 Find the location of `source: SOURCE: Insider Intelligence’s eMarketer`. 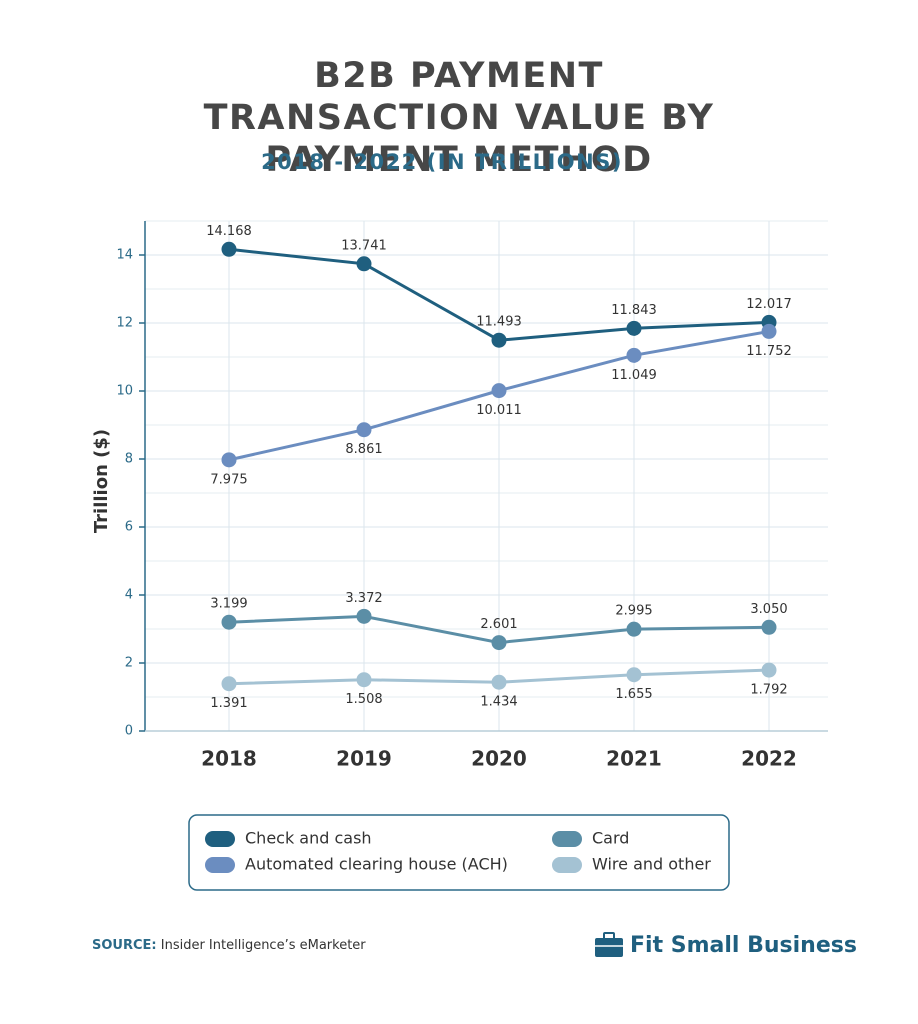

source: SOURCE: Insider Intelligence’s eMarketer is located at coordinates (229, 945).